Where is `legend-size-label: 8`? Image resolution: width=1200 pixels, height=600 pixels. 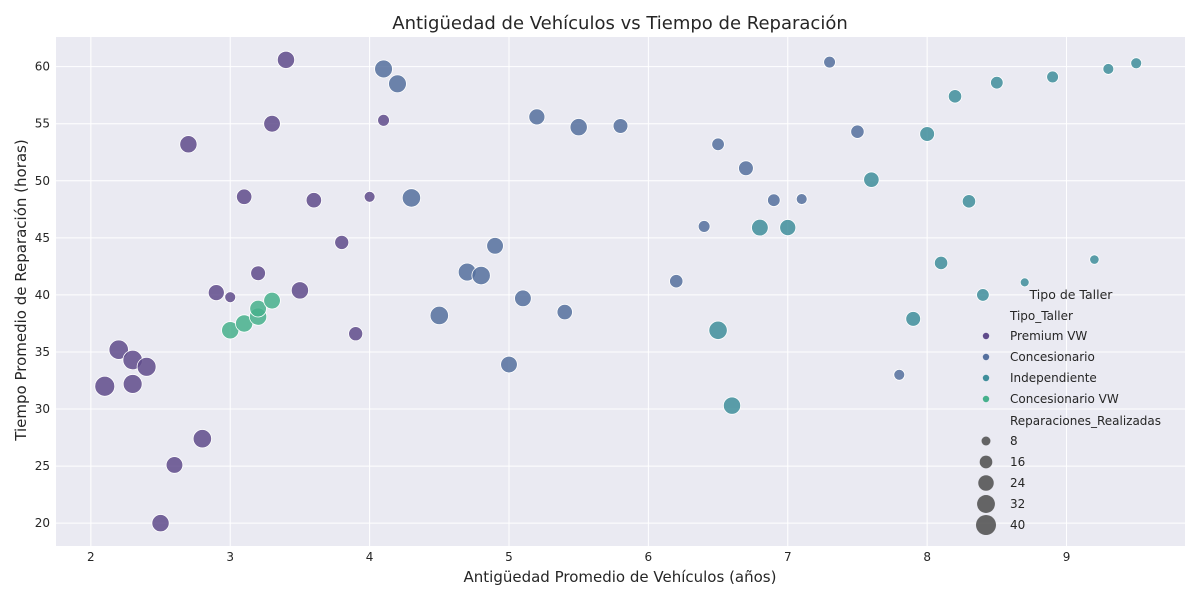 legend-size-label: 8 is located at coordinates (1014, 441).